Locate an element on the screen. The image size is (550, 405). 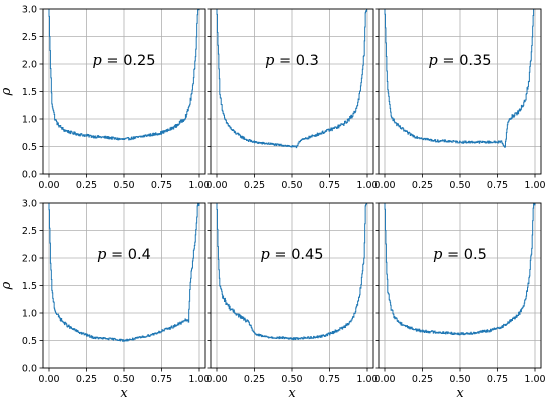
annotation-value: 0.25 is located at coordinates (139, 61).